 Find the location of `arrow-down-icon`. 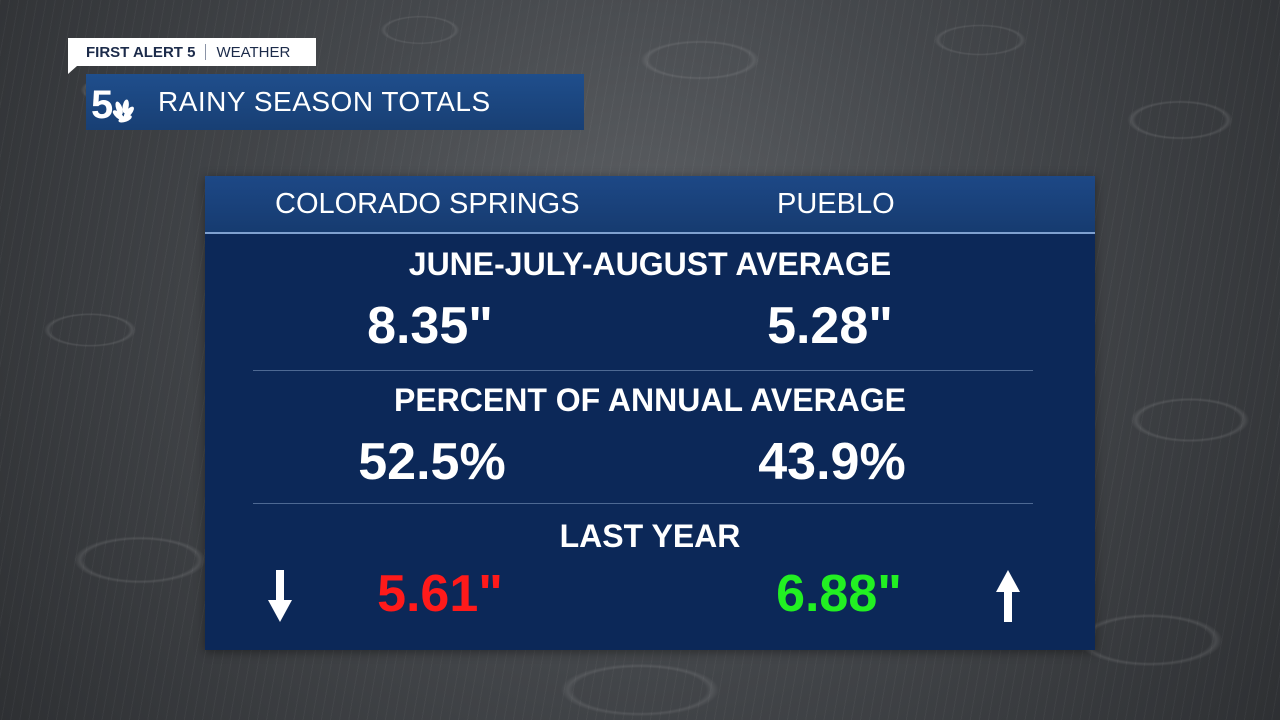

arrow-down-icon is located at coordinates (280, 596).